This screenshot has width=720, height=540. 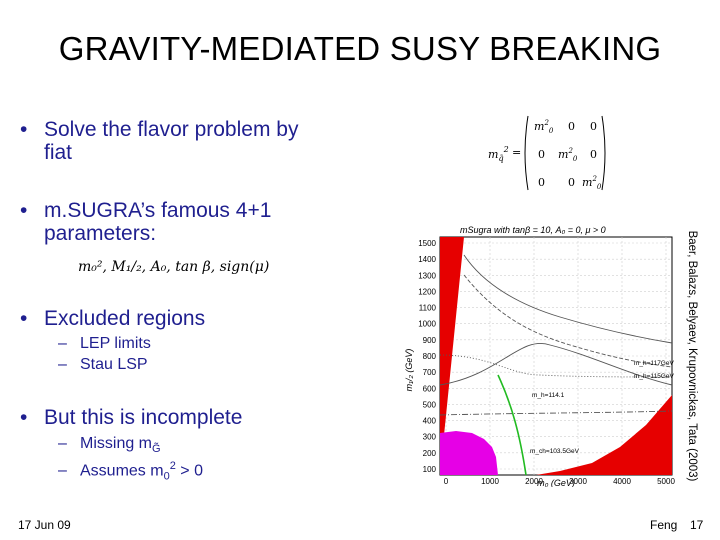 I want to click on bullet-flavor-problem: • Solve the flavor problem by fiat, so click(x=159, y=141).